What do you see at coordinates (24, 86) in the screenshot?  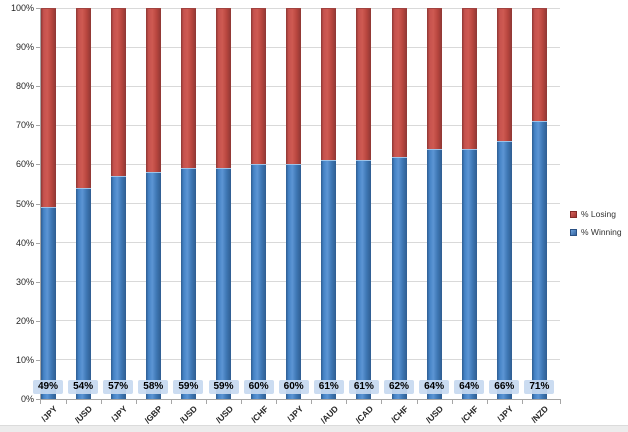 I see `y-axis-label-80: 80%` at bounding box center [24, 86].